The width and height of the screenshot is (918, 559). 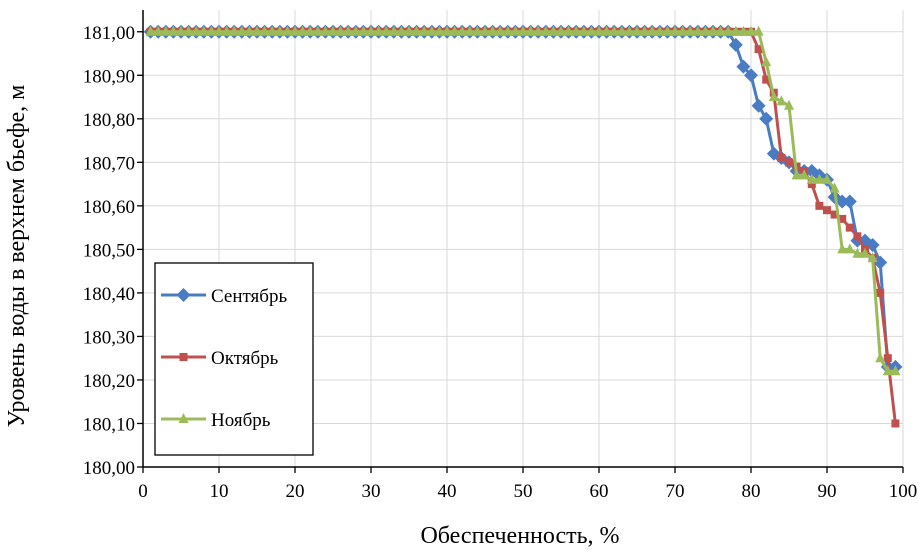 I want to click on legend-item-november: Ноябрь, so click(x=216, y=420).